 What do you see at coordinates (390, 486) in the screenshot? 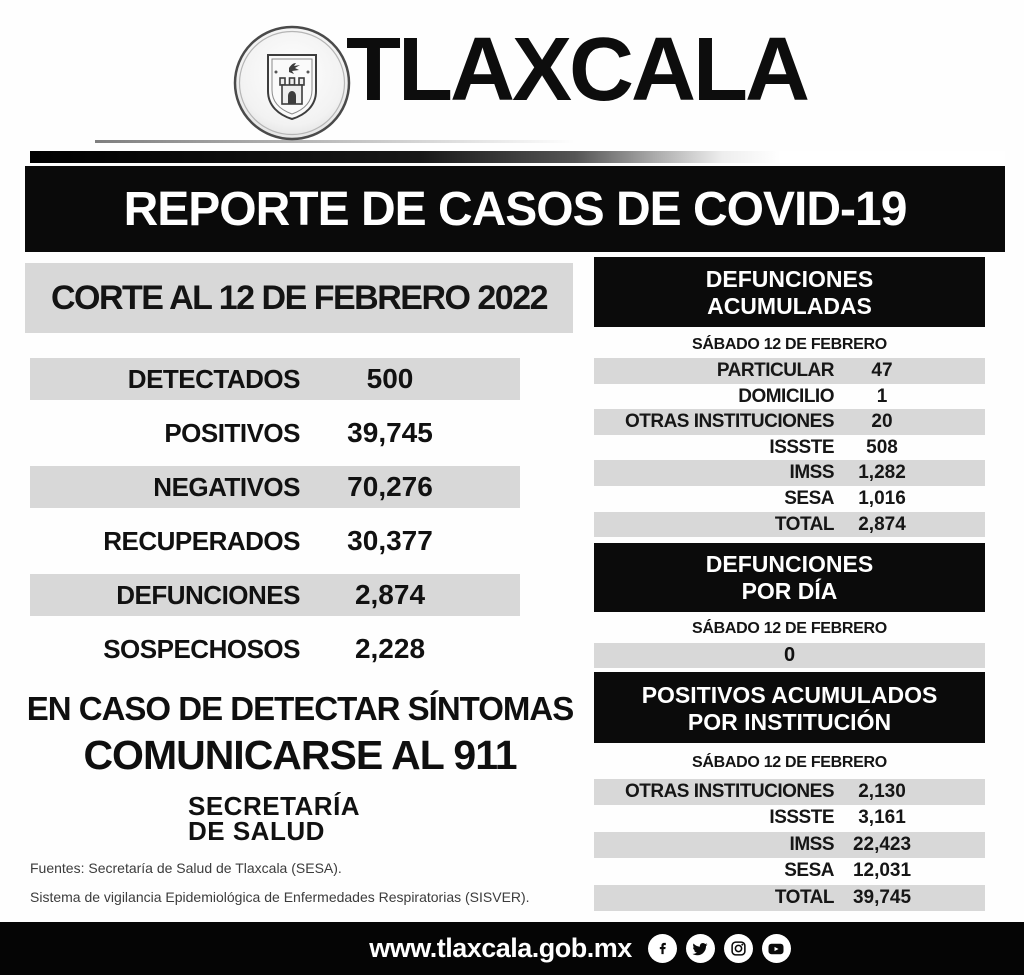
I see `row-value: 70,276` at bounding box center [390, 486].